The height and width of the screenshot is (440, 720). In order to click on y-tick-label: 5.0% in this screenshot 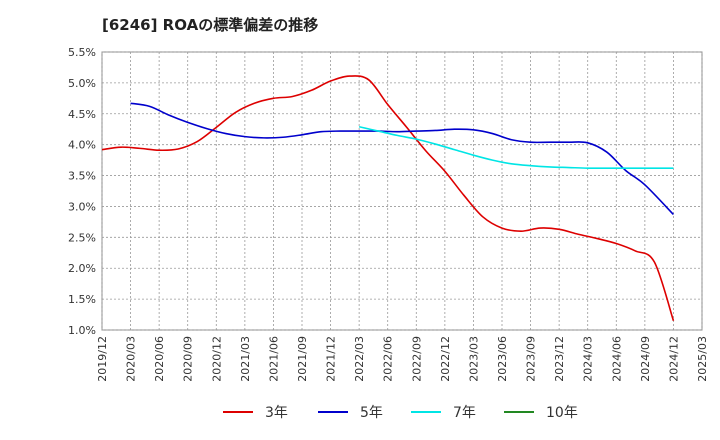, I will do `click(82, 83)`.